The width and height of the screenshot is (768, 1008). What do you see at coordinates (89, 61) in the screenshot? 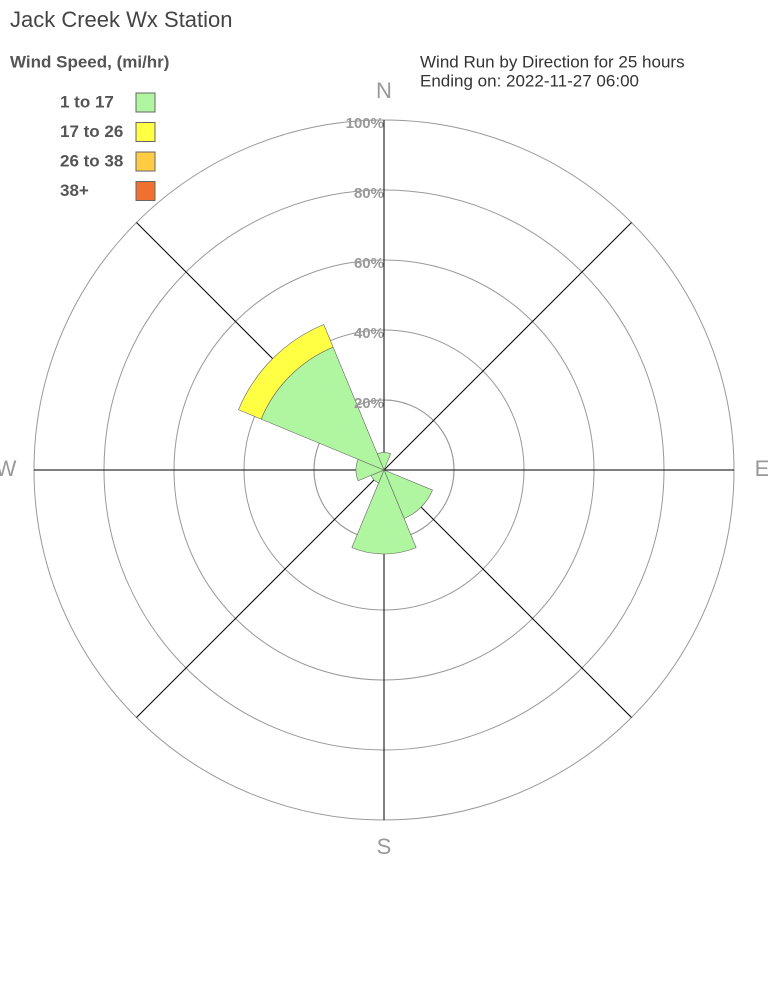
I see `legend-title: Wind Speed, (mi/hr)` at bounding box center [89, 61].